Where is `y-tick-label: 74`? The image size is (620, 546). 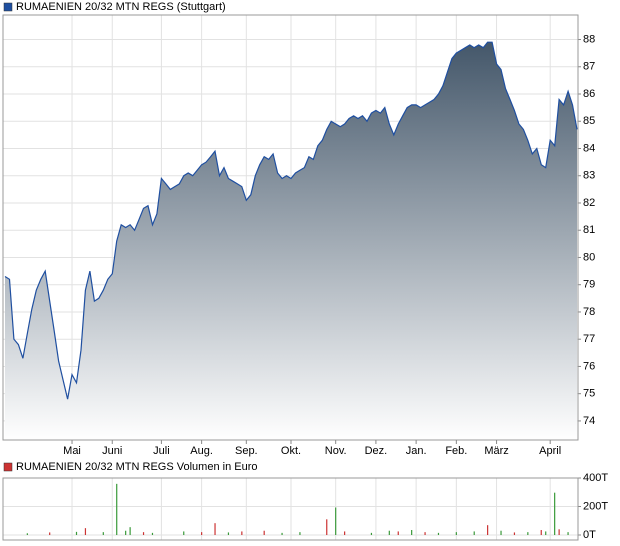
y-tick-label: 74 is located at coordinates (589, 421).